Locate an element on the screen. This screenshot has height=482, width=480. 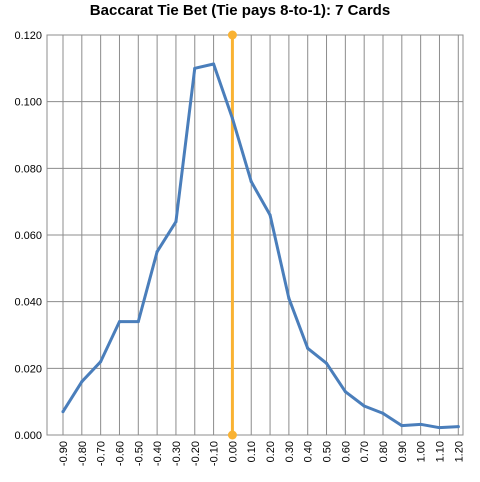
x-tick-label: 0.30 is located at coordinates (290, 451).